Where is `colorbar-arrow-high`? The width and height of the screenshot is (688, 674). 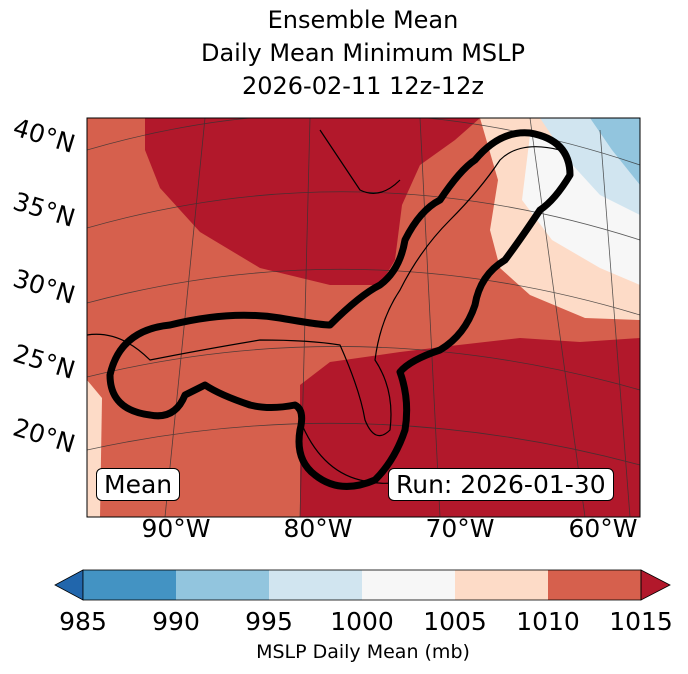
colorbar-arrow-high is located at coordinates (655, 585).